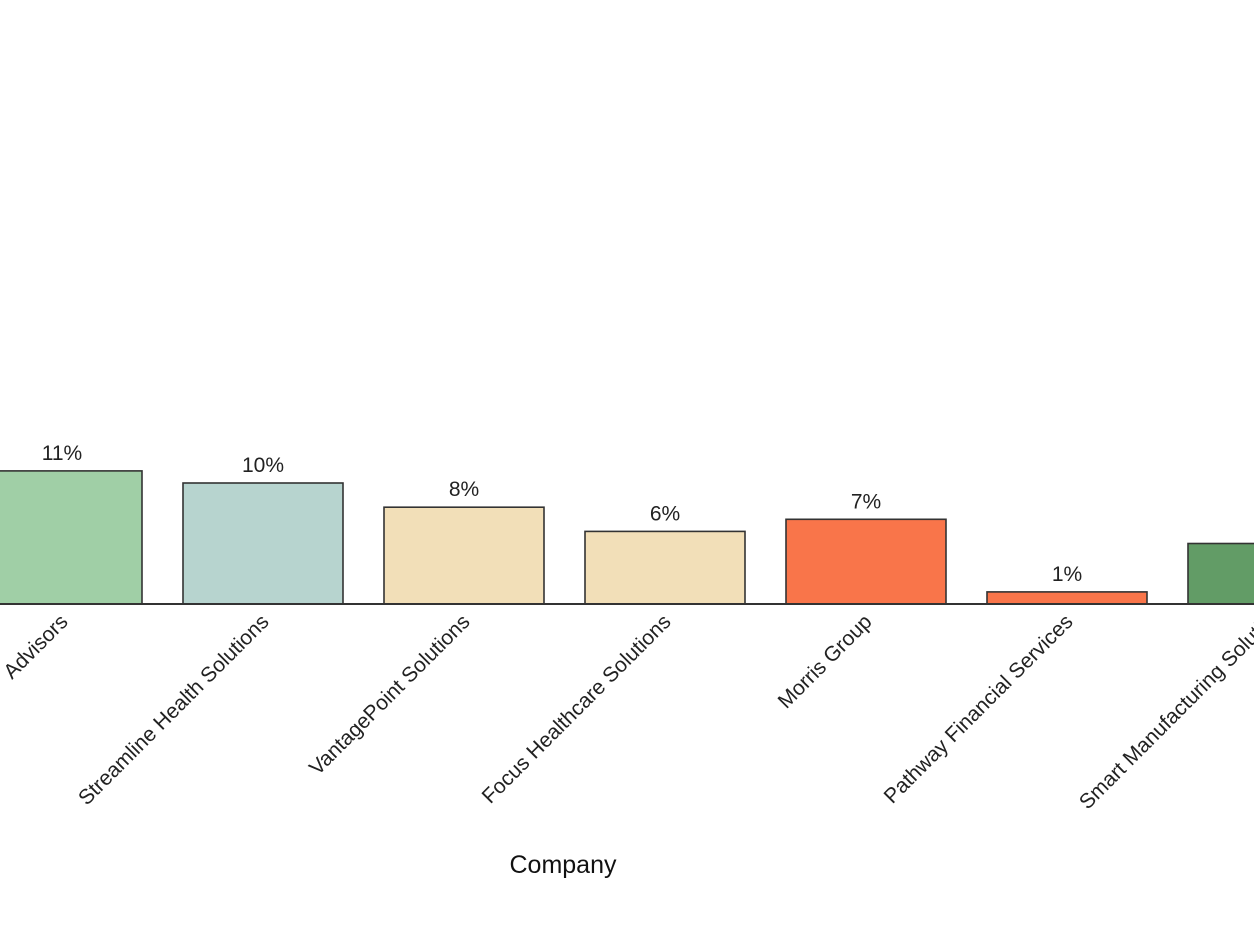  What do you see at coordinates (62, 453) in the screenshot?
I see `bar-value-label-1: 11%` at bounding box center [62, 453].